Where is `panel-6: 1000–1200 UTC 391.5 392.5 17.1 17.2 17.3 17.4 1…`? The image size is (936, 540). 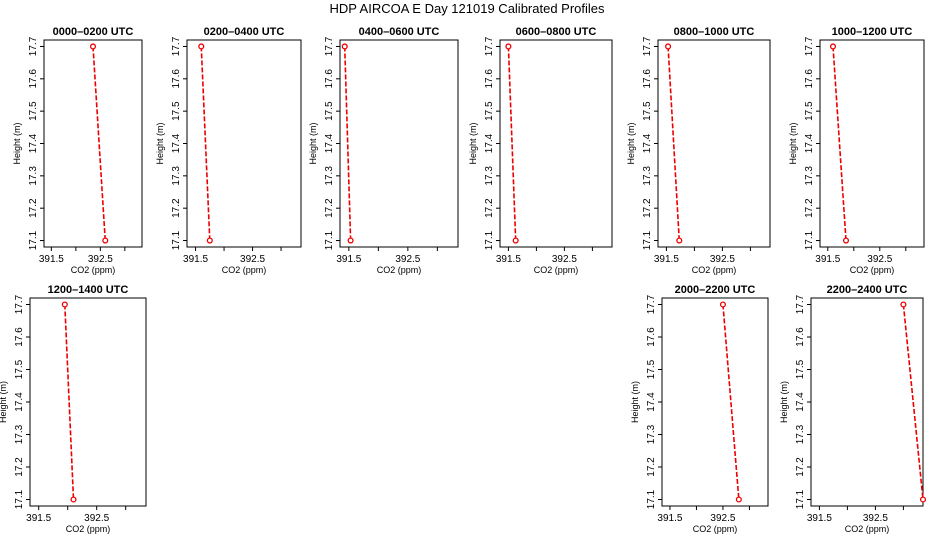 panel-6: 1000–1200 UTC 391.5 392.5 17.1 17.2 17.3 17.4 1… is located at coordinates (856, 150).